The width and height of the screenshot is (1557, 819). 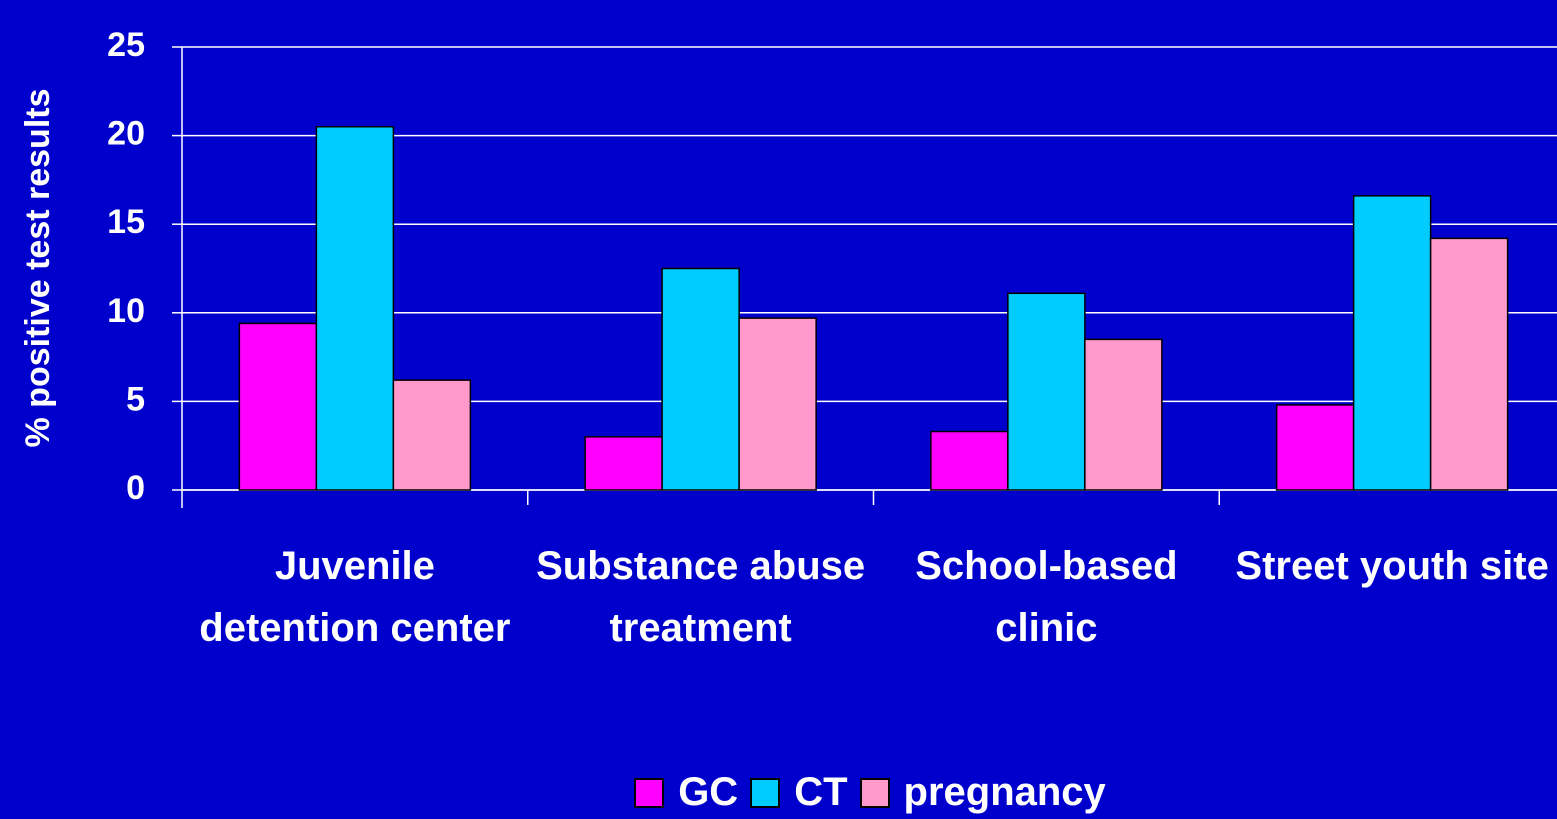 What do you see at coordinates (126, 311) in the screenshot?
I see `y-tick-label: 10` at bounding box center [126, 311].